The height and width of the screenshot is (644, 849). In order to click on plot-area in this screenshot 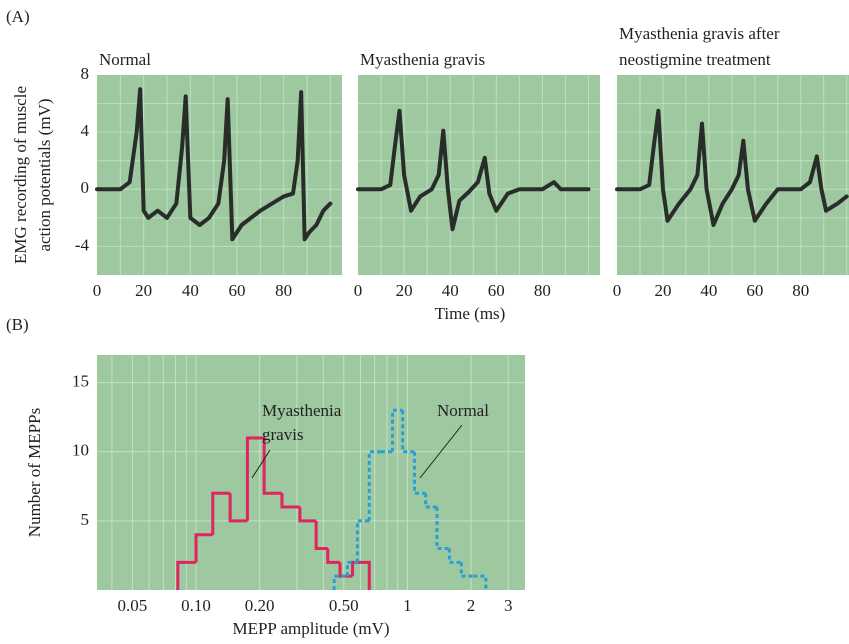, I will do `click(219, 175)`.